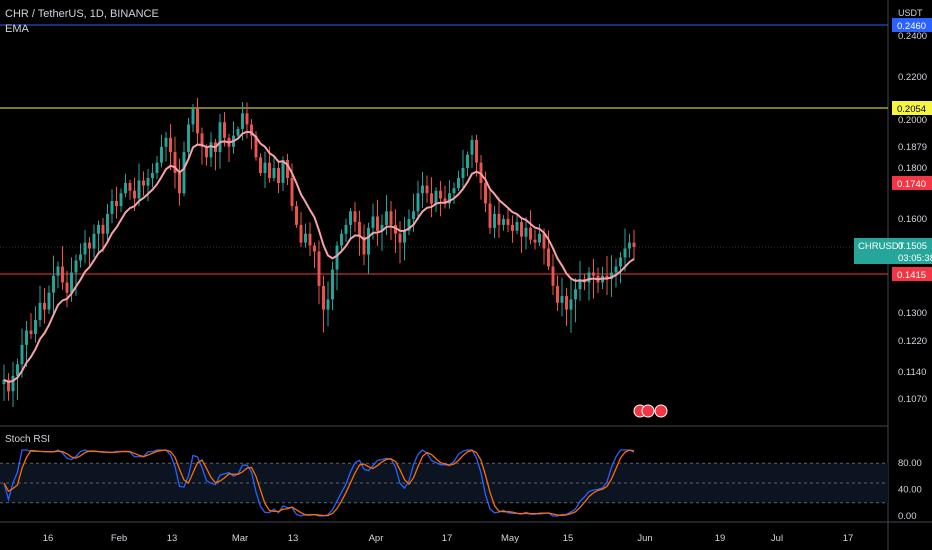 The width and height of the screenshot is (932, 550). Describe the element at coordinates (48, 538) in the screenshot. I see `time-tick-label: 16` at that location.